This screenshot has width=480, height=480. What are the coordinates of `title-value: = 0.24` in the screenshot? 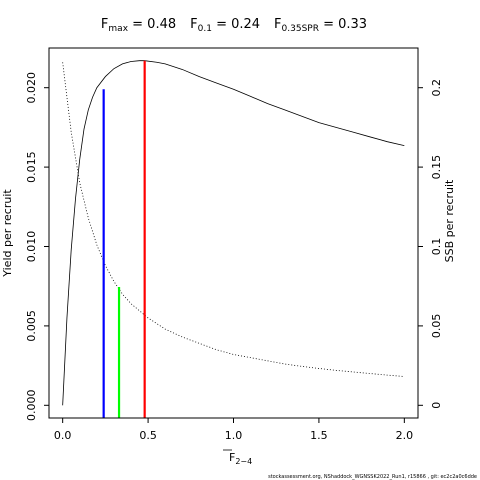 It's located at (236, 24).